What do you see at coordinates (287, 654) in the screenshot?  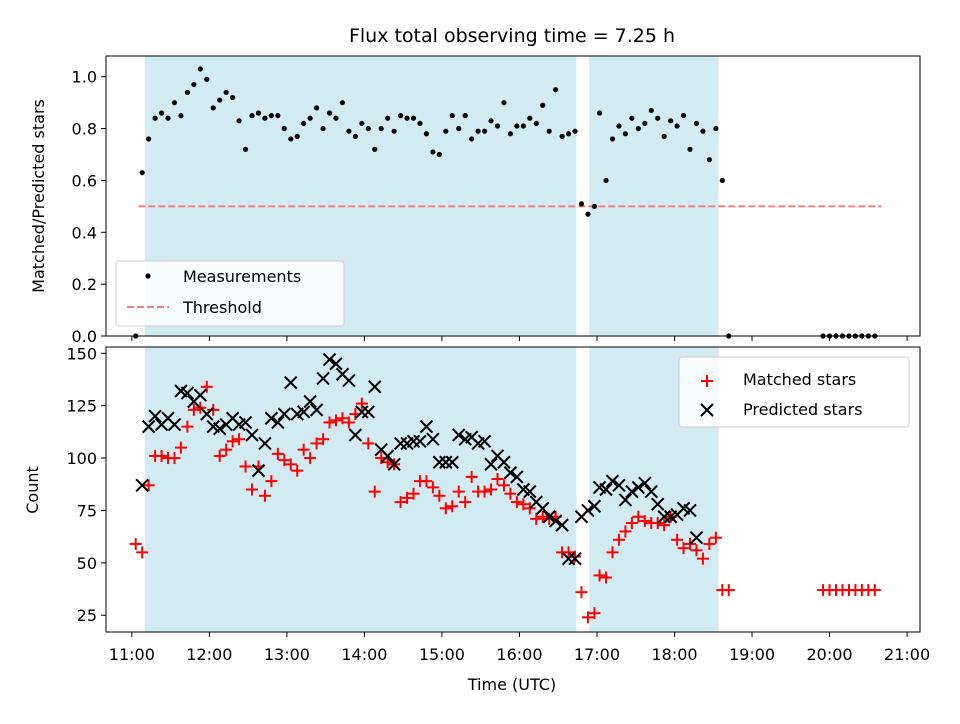 I see `x-tick-label: 13:00` at bounding box center [287, 654].